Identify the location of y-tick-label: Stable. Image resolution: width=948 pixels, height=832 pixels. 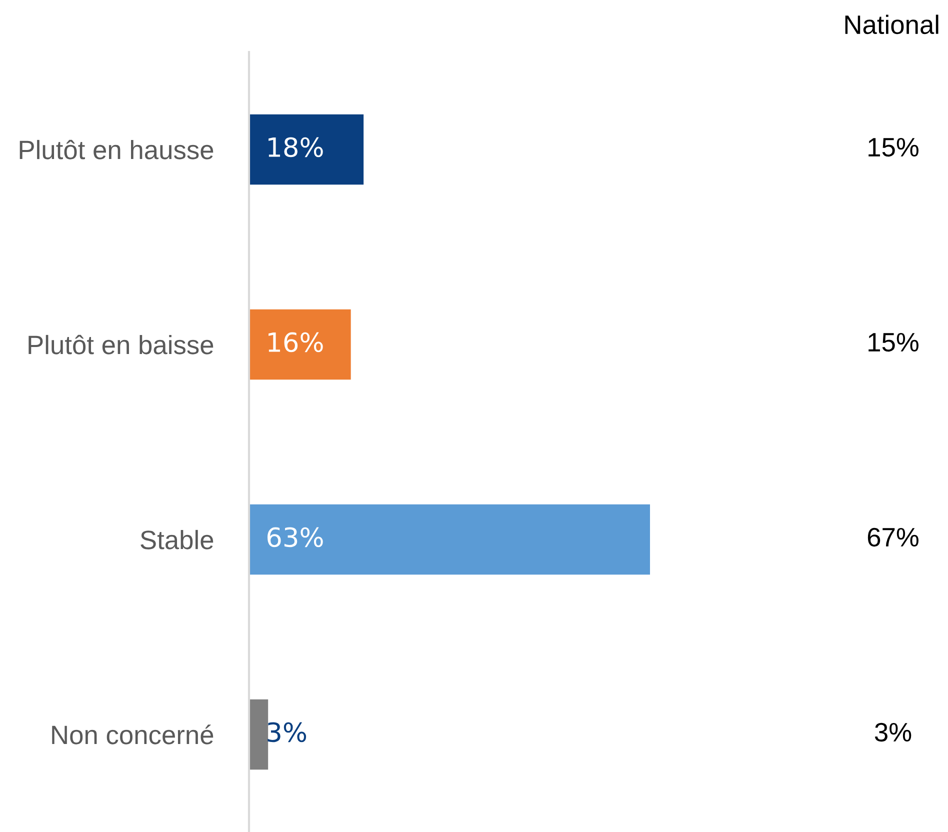
(177, 540).